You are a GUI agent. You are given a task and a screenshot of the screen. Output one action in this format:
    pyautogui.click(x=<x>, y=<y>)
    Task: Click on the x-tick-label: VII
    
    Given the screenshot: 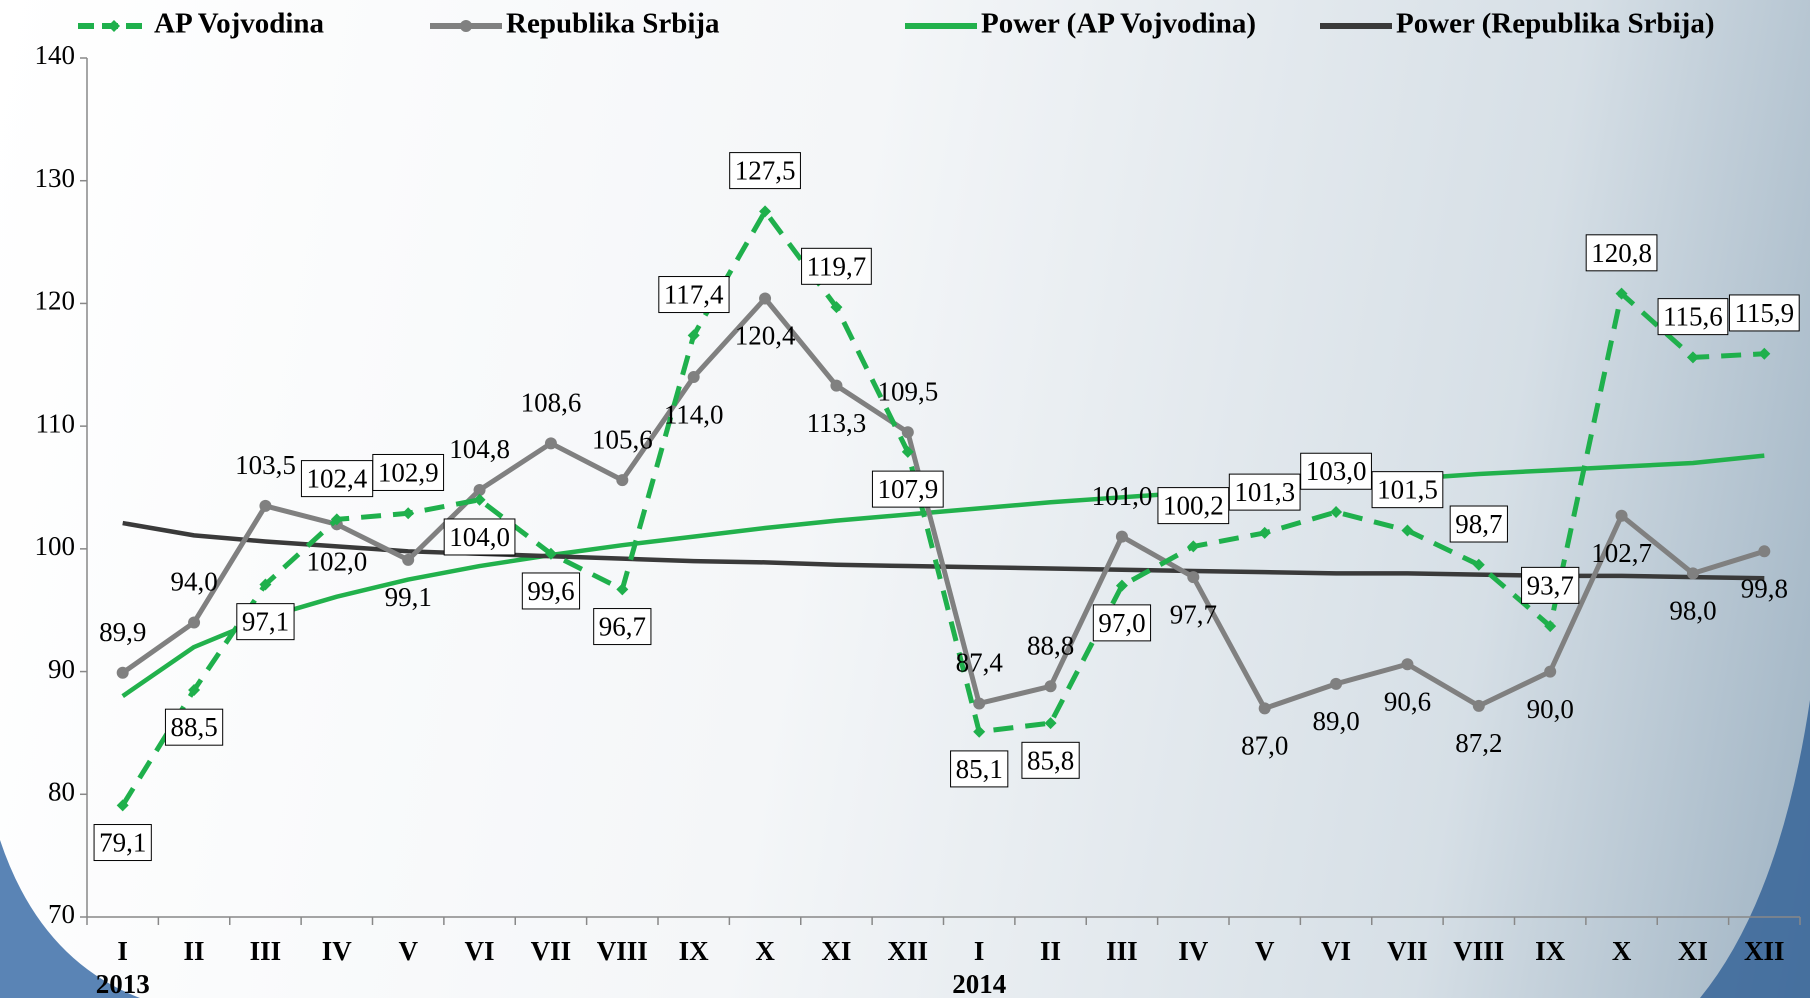 What is the action you would take?
    pyautogui.click(x=1407, y=951)
    